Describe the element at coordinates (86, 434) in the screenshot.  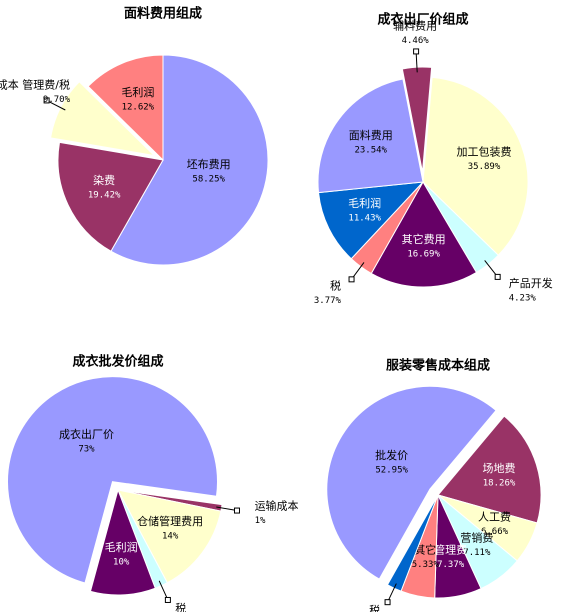
I see `slice-label: 成衣出厂价` at that location.